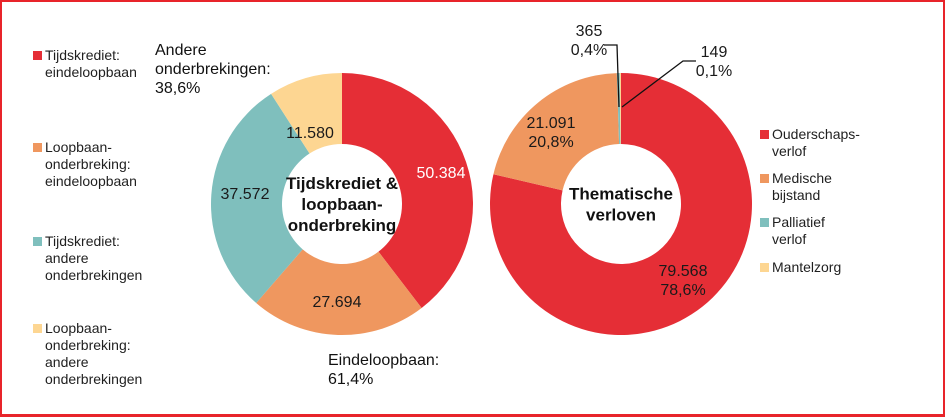  Describe the element at coordinates (91, 164) in the screenshot. I see `legend-label: Loopbaan- onderbreking: eindeloopbaan` at that location.